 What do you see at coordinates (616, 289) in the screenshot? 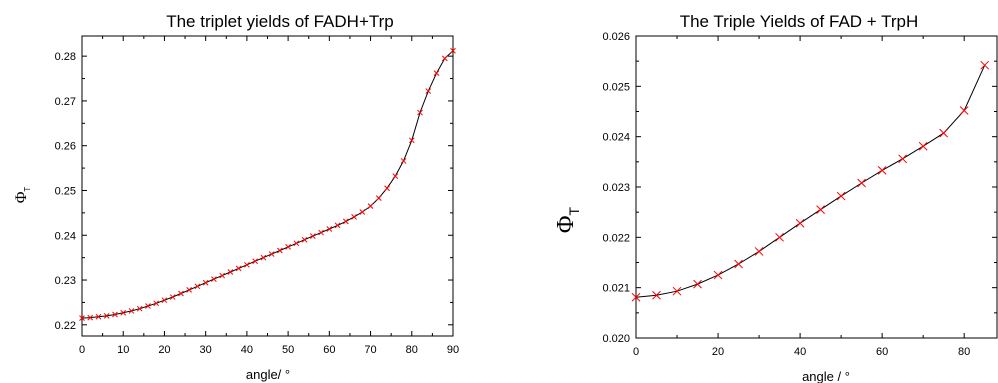
I see `chart-2-y-tick-label: 0.021` at bounding box center [616, 289].